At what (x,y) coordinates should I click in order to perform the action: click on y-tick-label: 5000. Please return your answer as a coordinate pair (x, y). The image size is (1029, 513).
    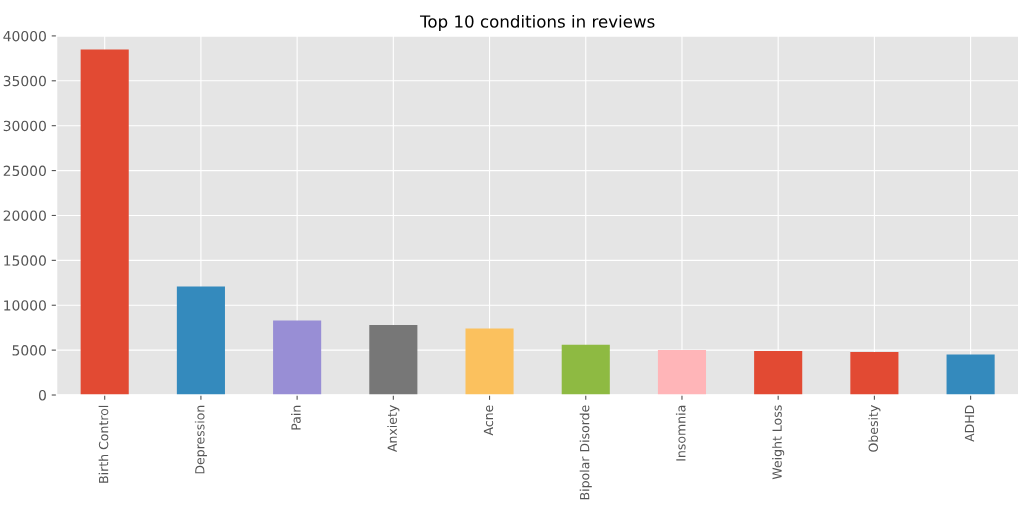
    Looking at the image, I should click on (29, 350).